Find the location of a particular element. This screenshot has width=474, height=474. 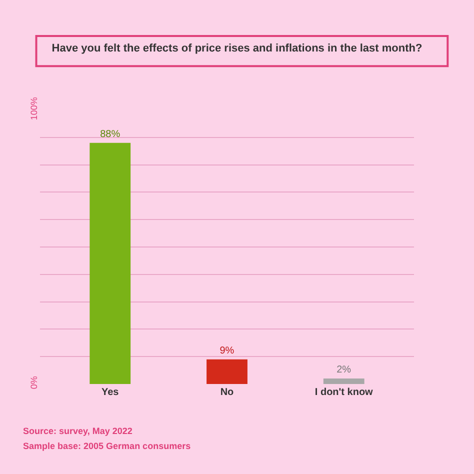

y-tick-label: 0% is located at coordinates (34, 383).